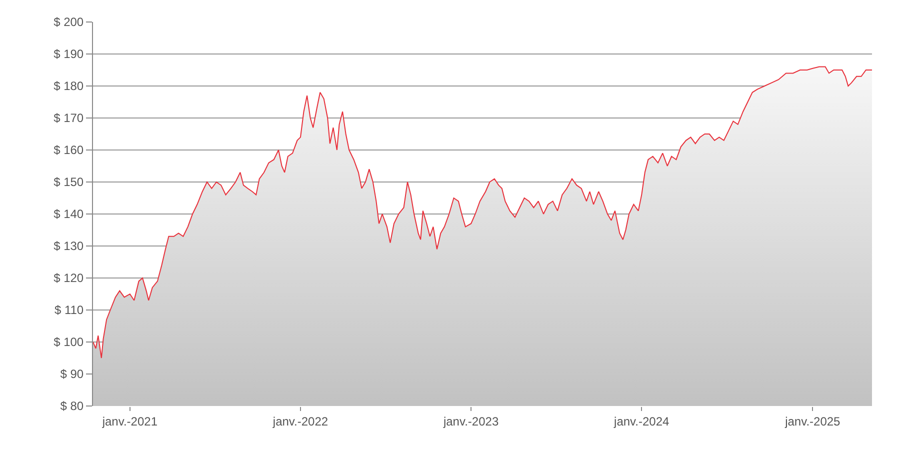 This screenshot has height=450, width=900. What do you see at coordinates (300, 421) in the screenshot?
I see `x-tick-label: janv.-2022` at bounding box center [300, 421].